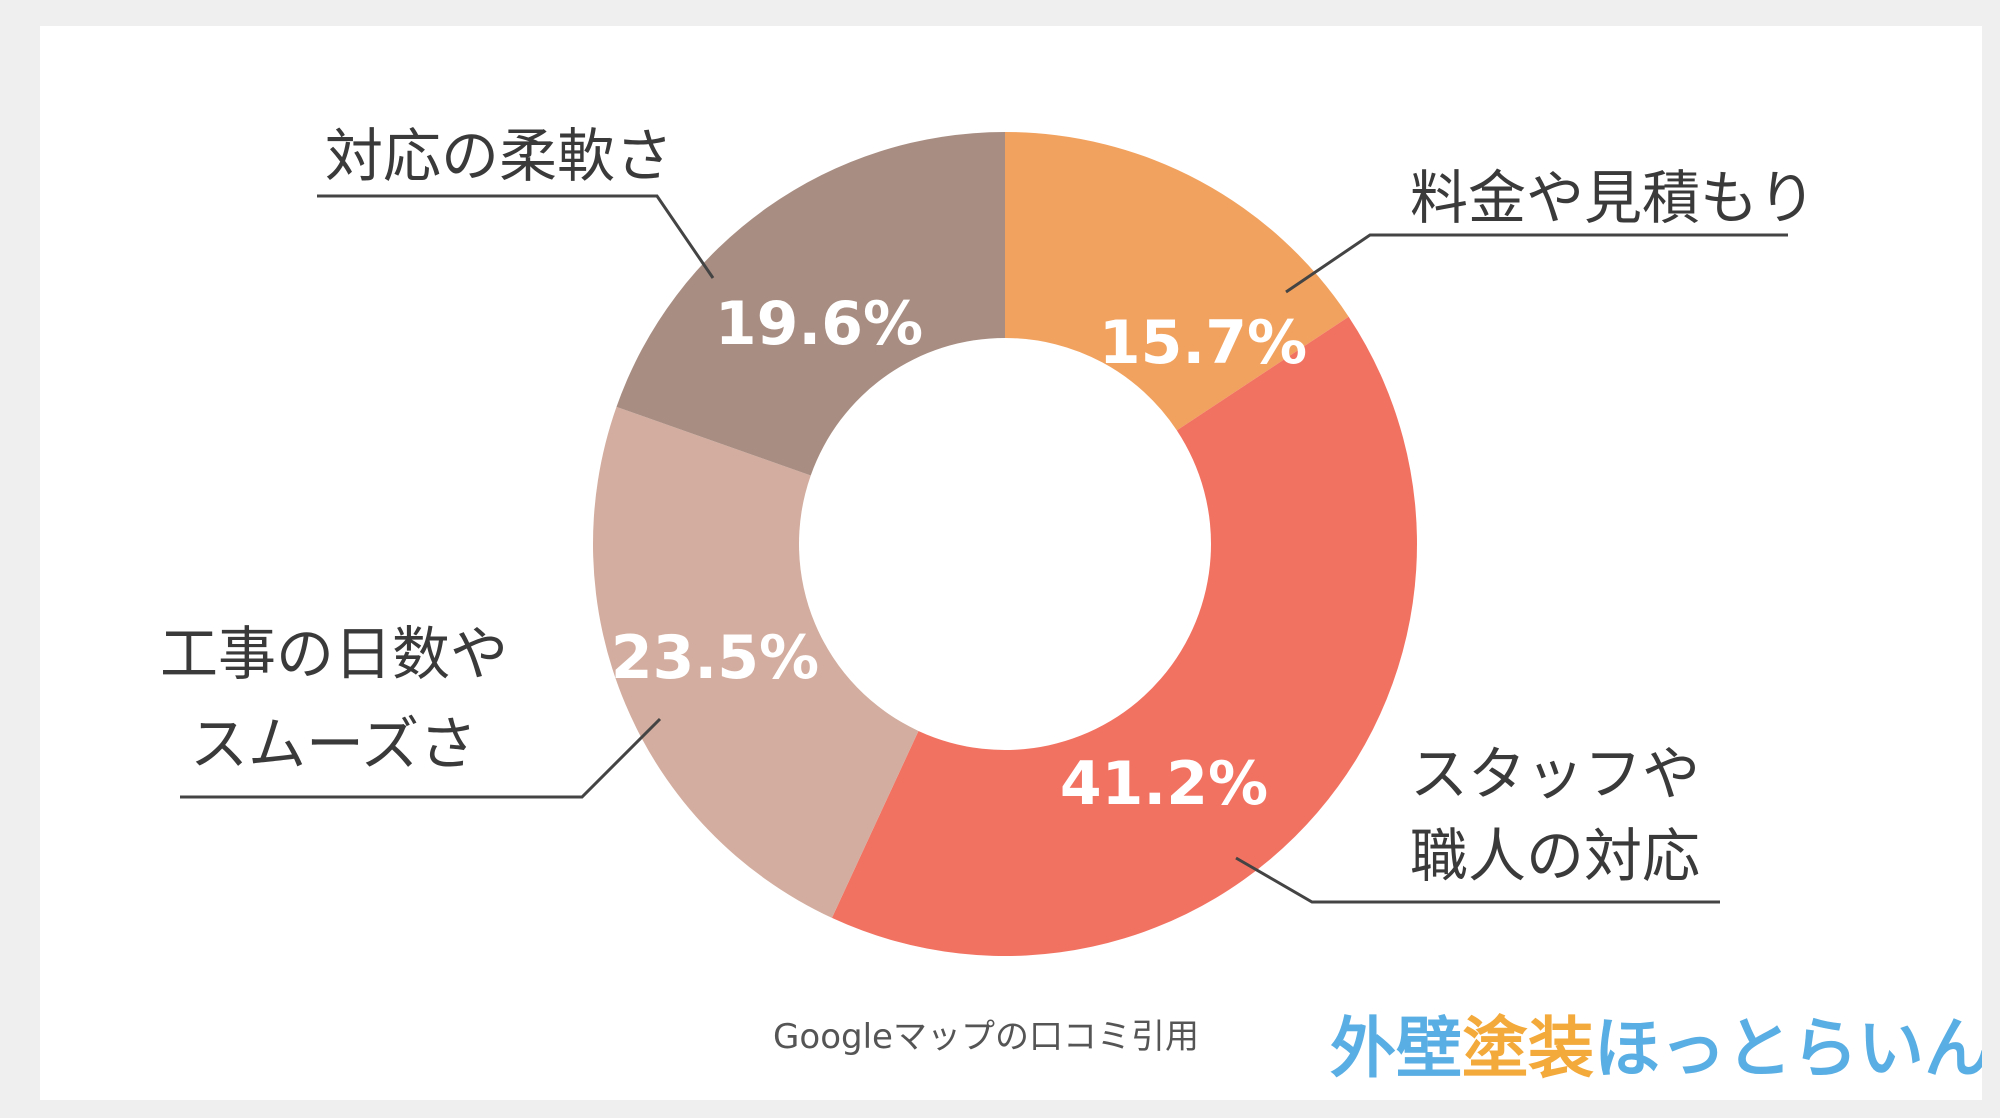  I want to click on category-label-price: 料金や見積もり, so click(1613, 198).